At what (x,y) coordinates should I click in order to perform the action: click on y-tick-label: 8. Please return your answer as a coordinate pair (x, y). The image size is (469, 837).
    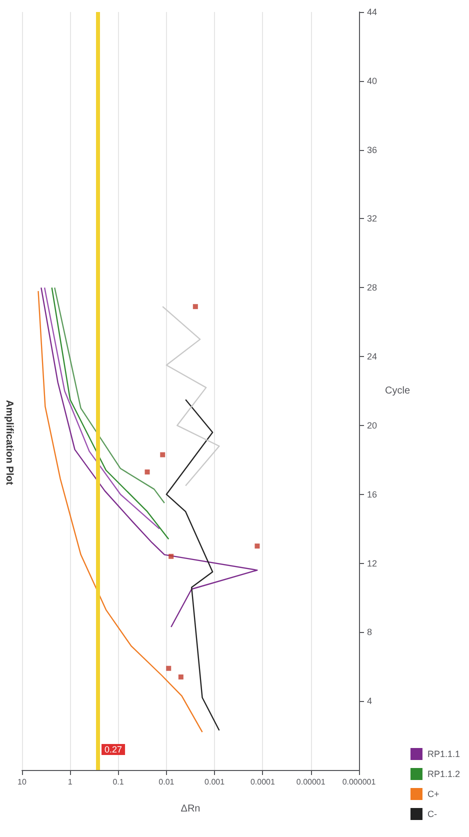
    Looking at the image, I should click on (369, 632).